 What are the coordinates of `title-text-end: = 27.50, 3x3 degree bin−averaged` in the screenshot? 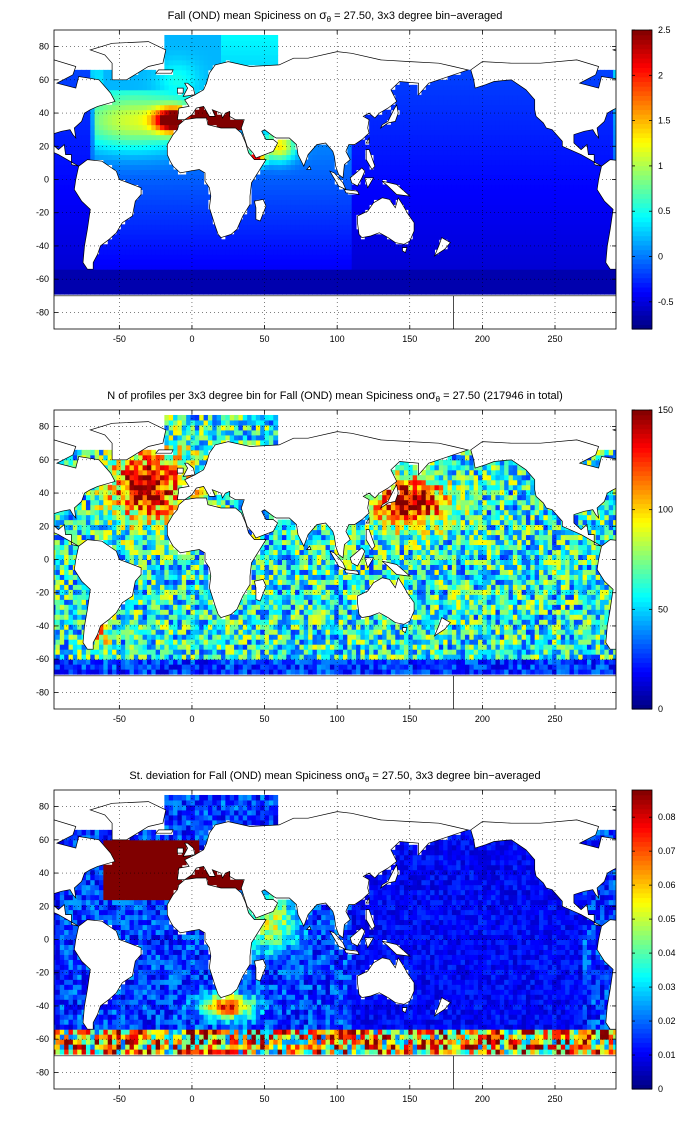 It's located at (416, 16).